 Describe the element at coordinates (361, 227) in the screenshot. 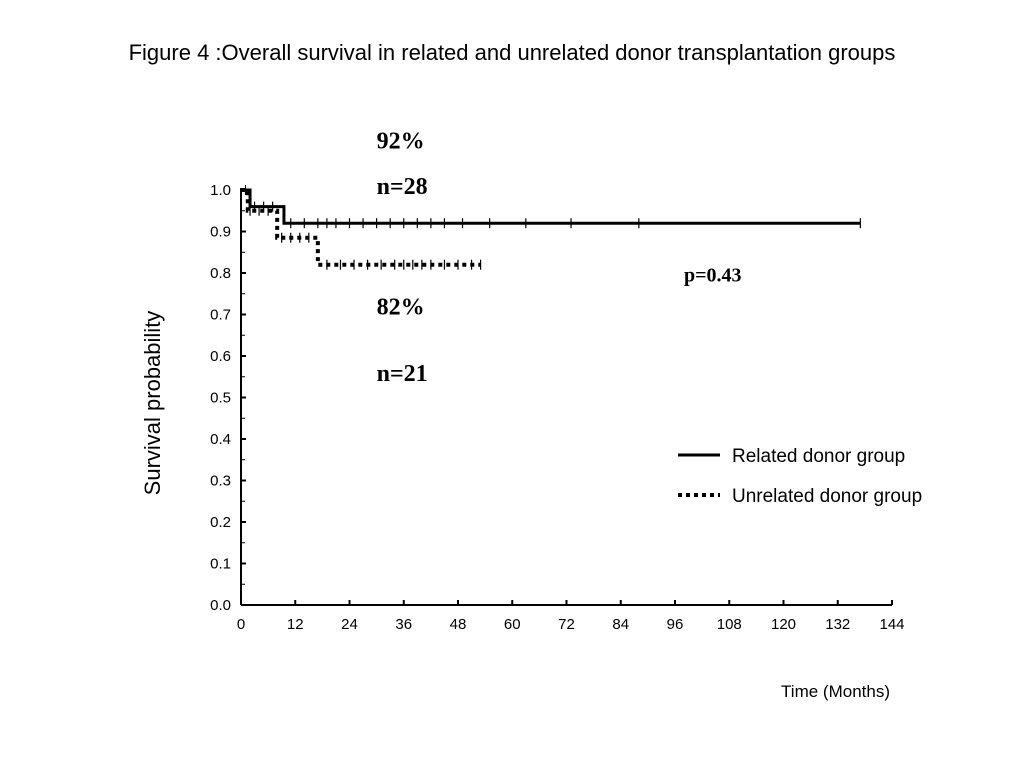

I see `survival-curve-unrelated` at that location.